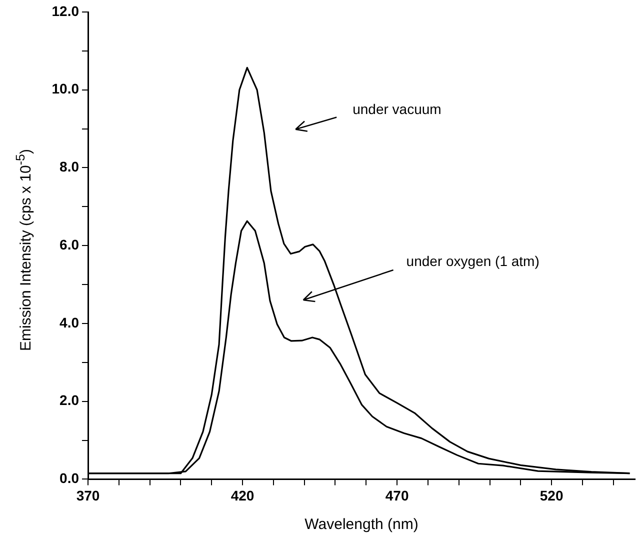 Image resolution: width=636 pixels, height=546 pixels. Describe the element at coordinates (88, 495) in the screenshot. I see `x-tick-label: 370` at that location.